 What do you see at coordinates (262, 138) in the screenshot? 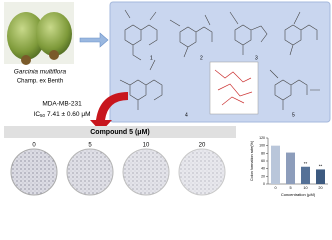
I see `y-tick-label: 120` at bounding box center [262, 138].